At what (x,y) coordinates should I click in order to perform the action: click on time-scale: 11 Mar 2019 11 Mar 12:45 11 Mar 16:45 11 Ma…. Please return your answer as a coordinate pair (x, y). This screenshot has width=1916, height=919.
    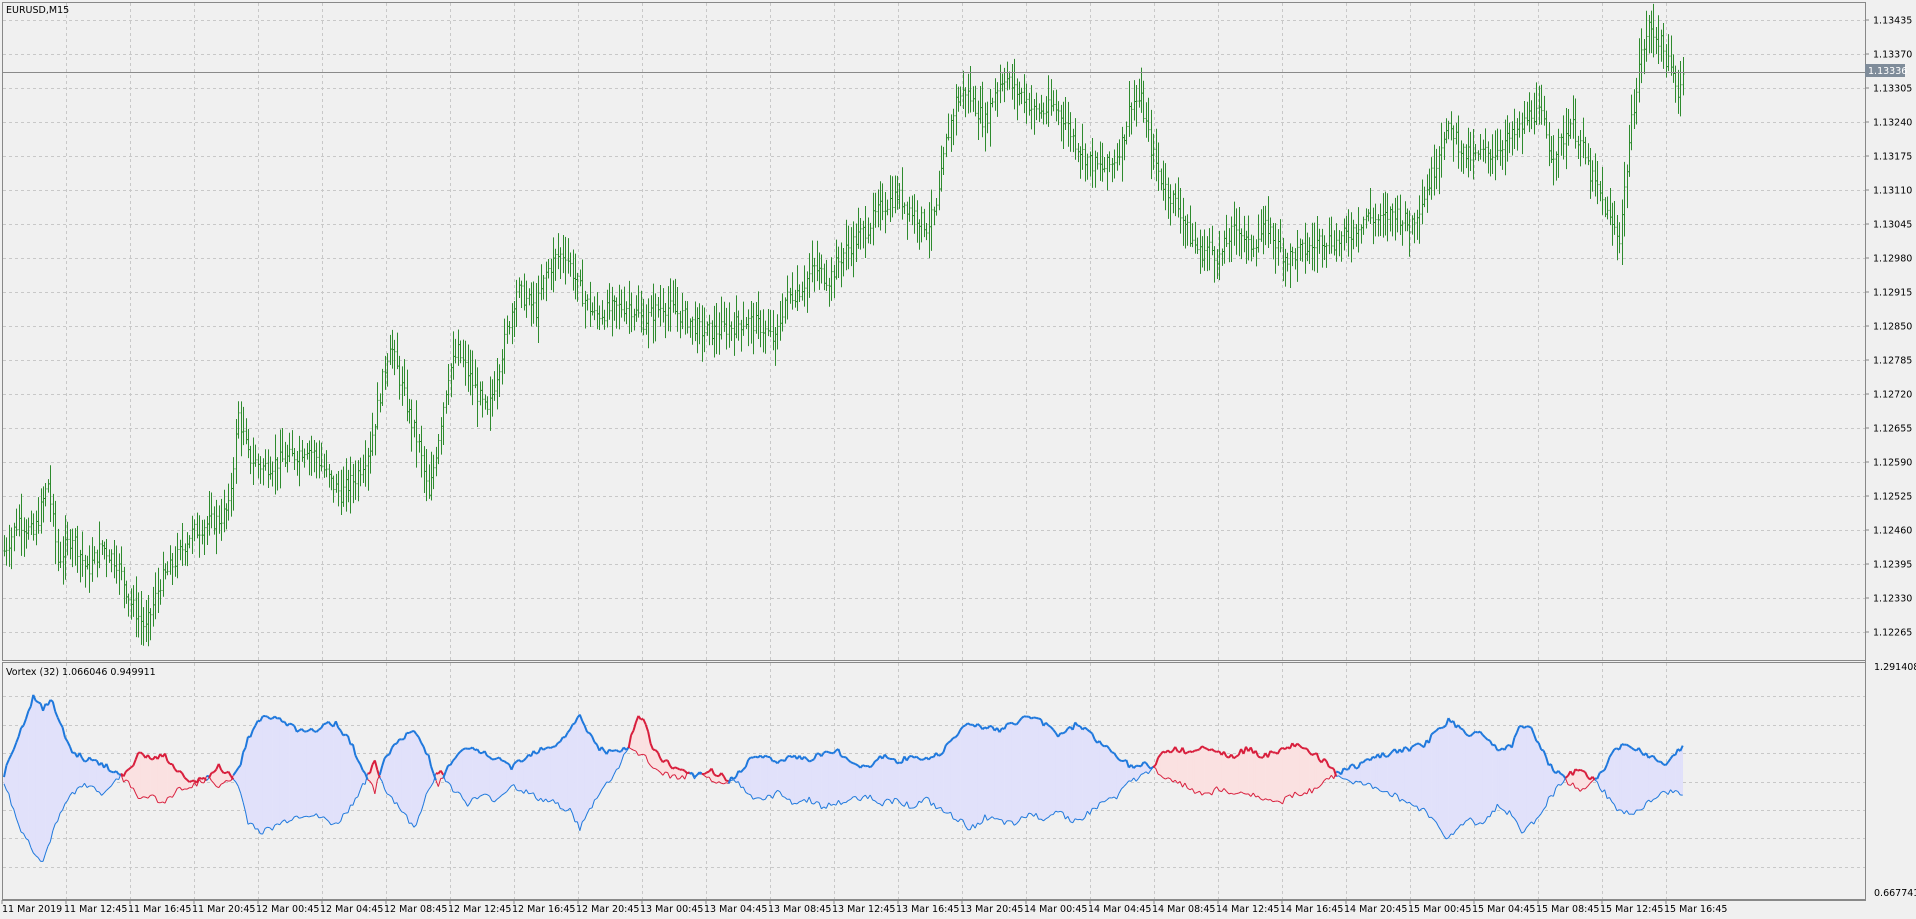
    Looking at the image, I should click on (864, 907).